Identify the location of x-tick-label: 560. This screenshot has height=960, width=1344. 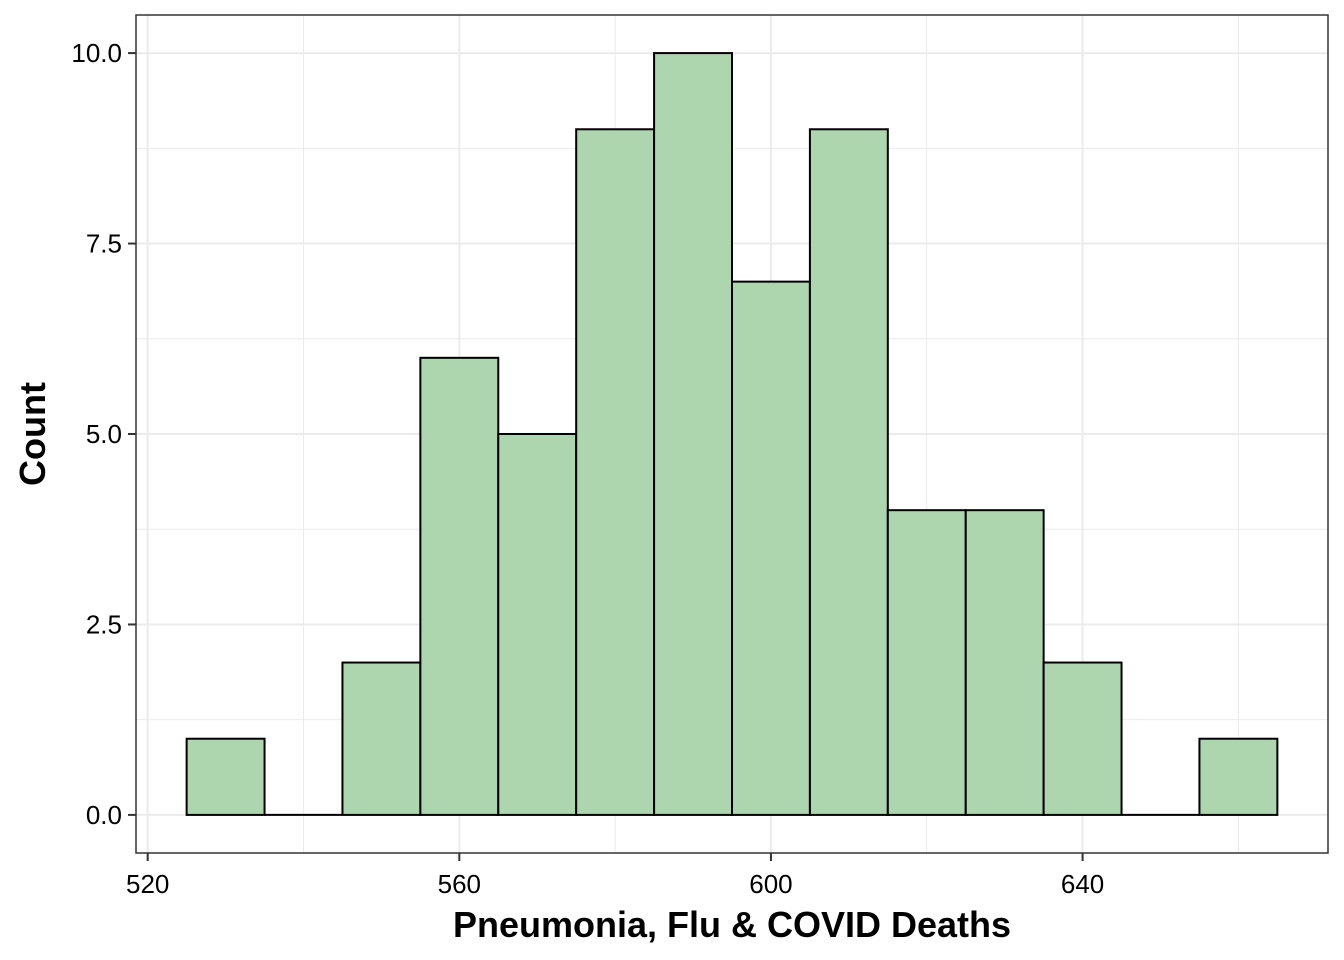
(459, 884).